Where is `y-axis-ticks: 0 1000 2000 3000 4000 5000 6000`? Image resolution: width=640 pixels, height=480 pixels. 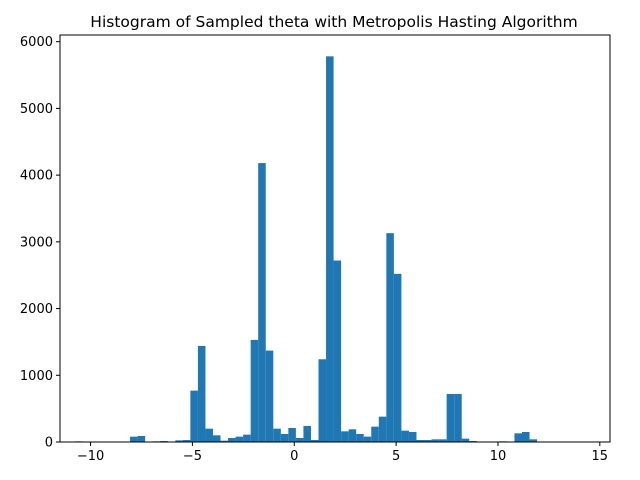 y-axis-ticks: 0 1000 2000 3000 4000 5000 6000 is located at coordinates (40, 243).